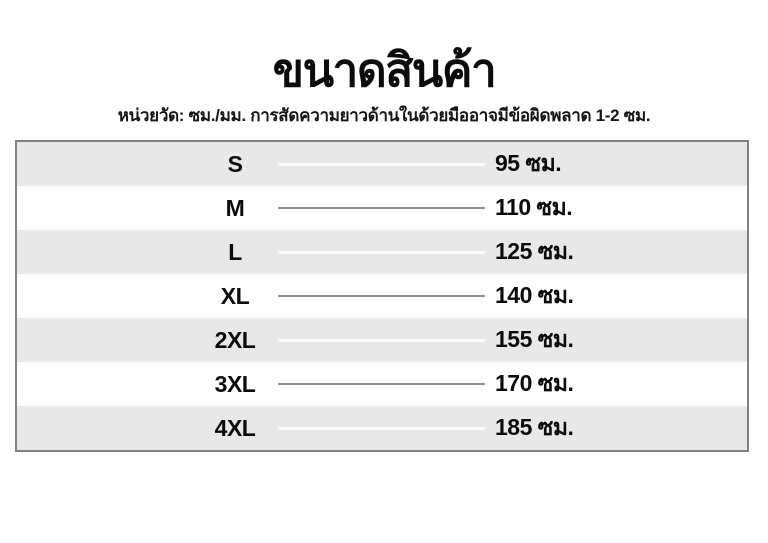  Describe the element at coordinates (235, 427) in the screenshot. I see `size-label: 4XL` at that location.